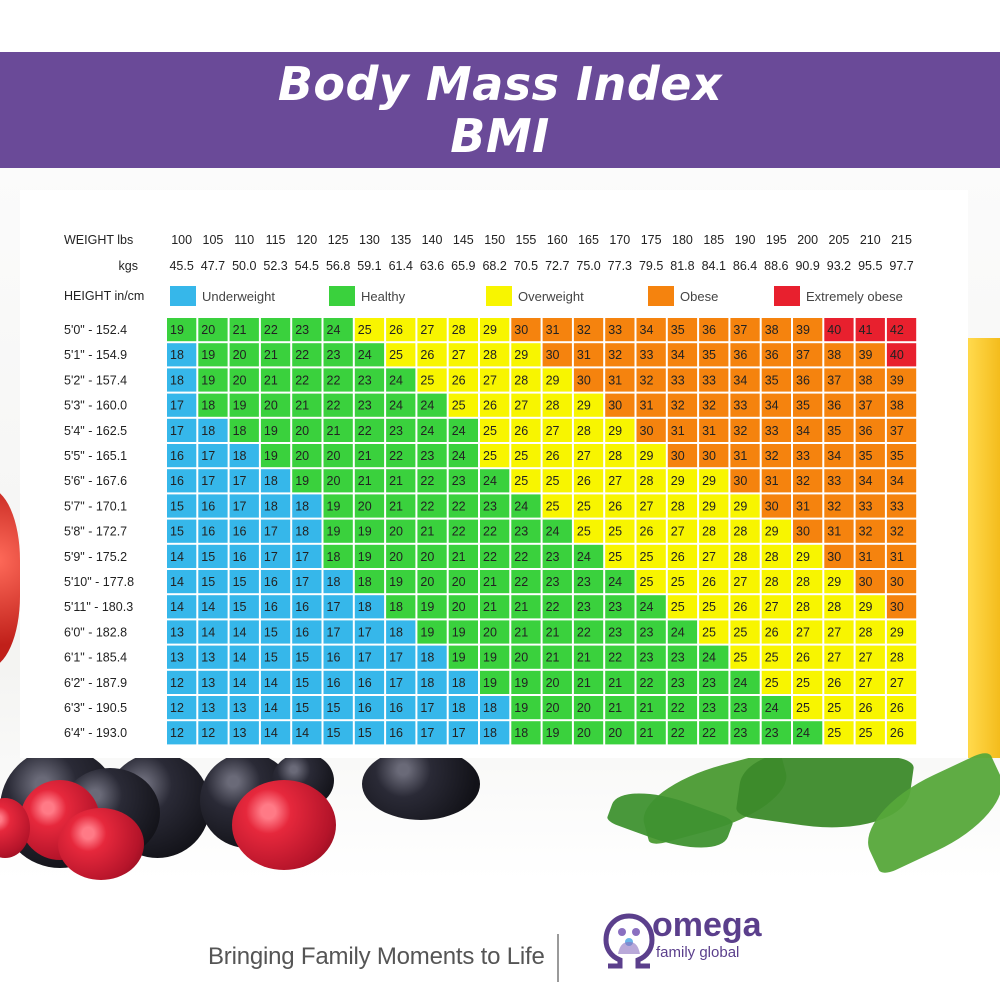  What do you see at coordinates (500, 136) in the screenshot?
I see `title-line-2: BMI` at bounding box center [500, 136].